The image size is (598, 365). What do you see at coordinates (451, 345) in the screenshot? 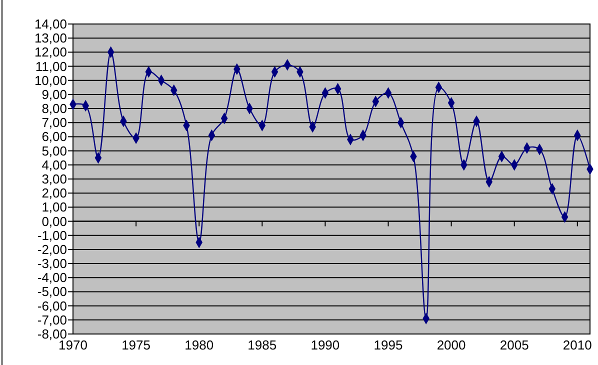
I see `x-tick-label: 2000` at bounding box center [451, 345].